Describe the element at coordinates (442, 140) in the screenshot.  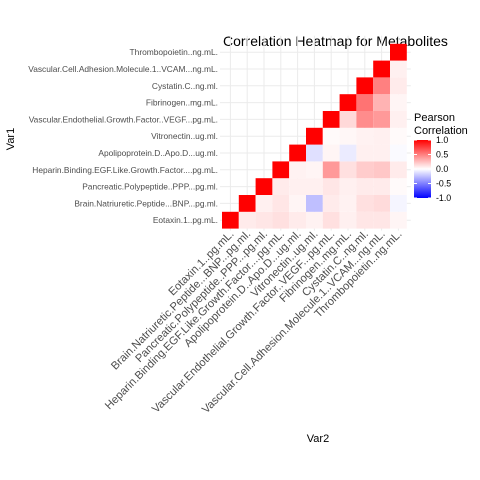
I see `legend-tick-label: 1.0` at that location.